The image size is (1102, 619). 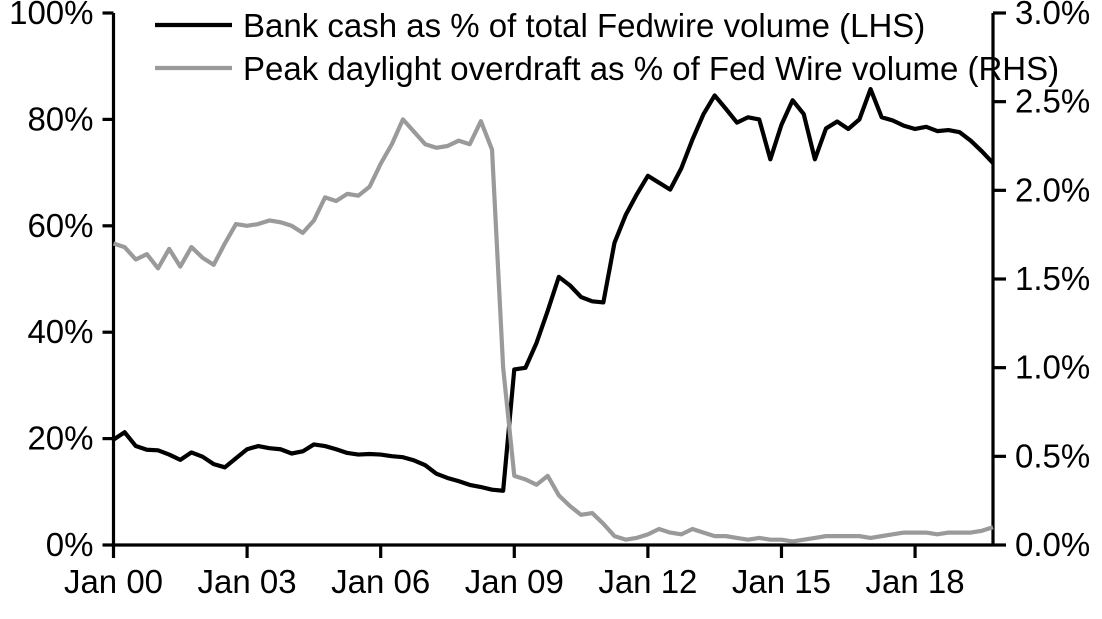 What do you see at coordinates (70, 544) in the screenshot?
I see `left-axis-tick-label: 0%` at bounding box center [70, 544].